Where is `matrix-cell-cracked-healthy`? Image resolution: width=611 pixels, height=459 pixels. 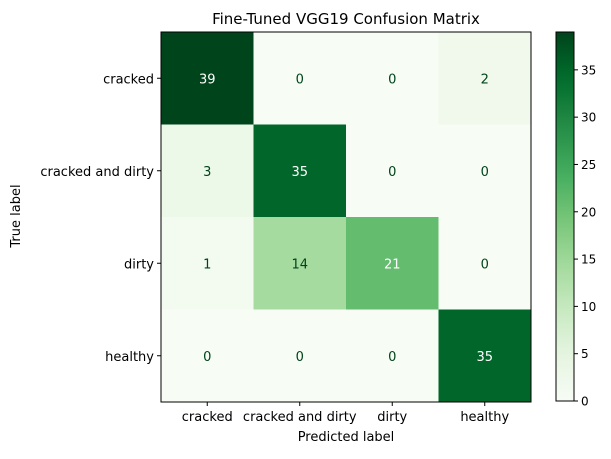
matrix-cell-cracked-healthy is located at coordinates (485, 78).